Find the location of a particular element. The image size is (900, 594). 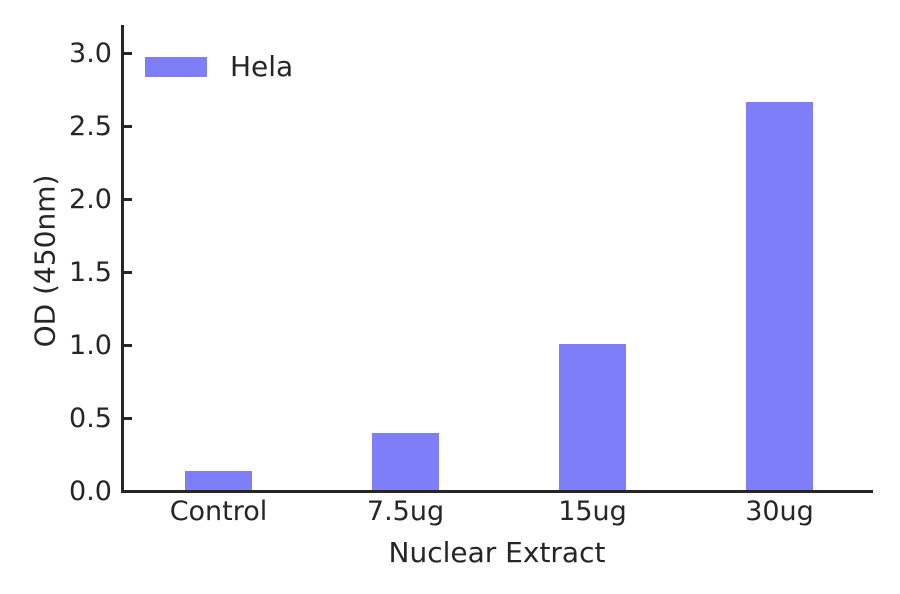

y-tick-label: 1.5 is located at coordinates (90, 272).